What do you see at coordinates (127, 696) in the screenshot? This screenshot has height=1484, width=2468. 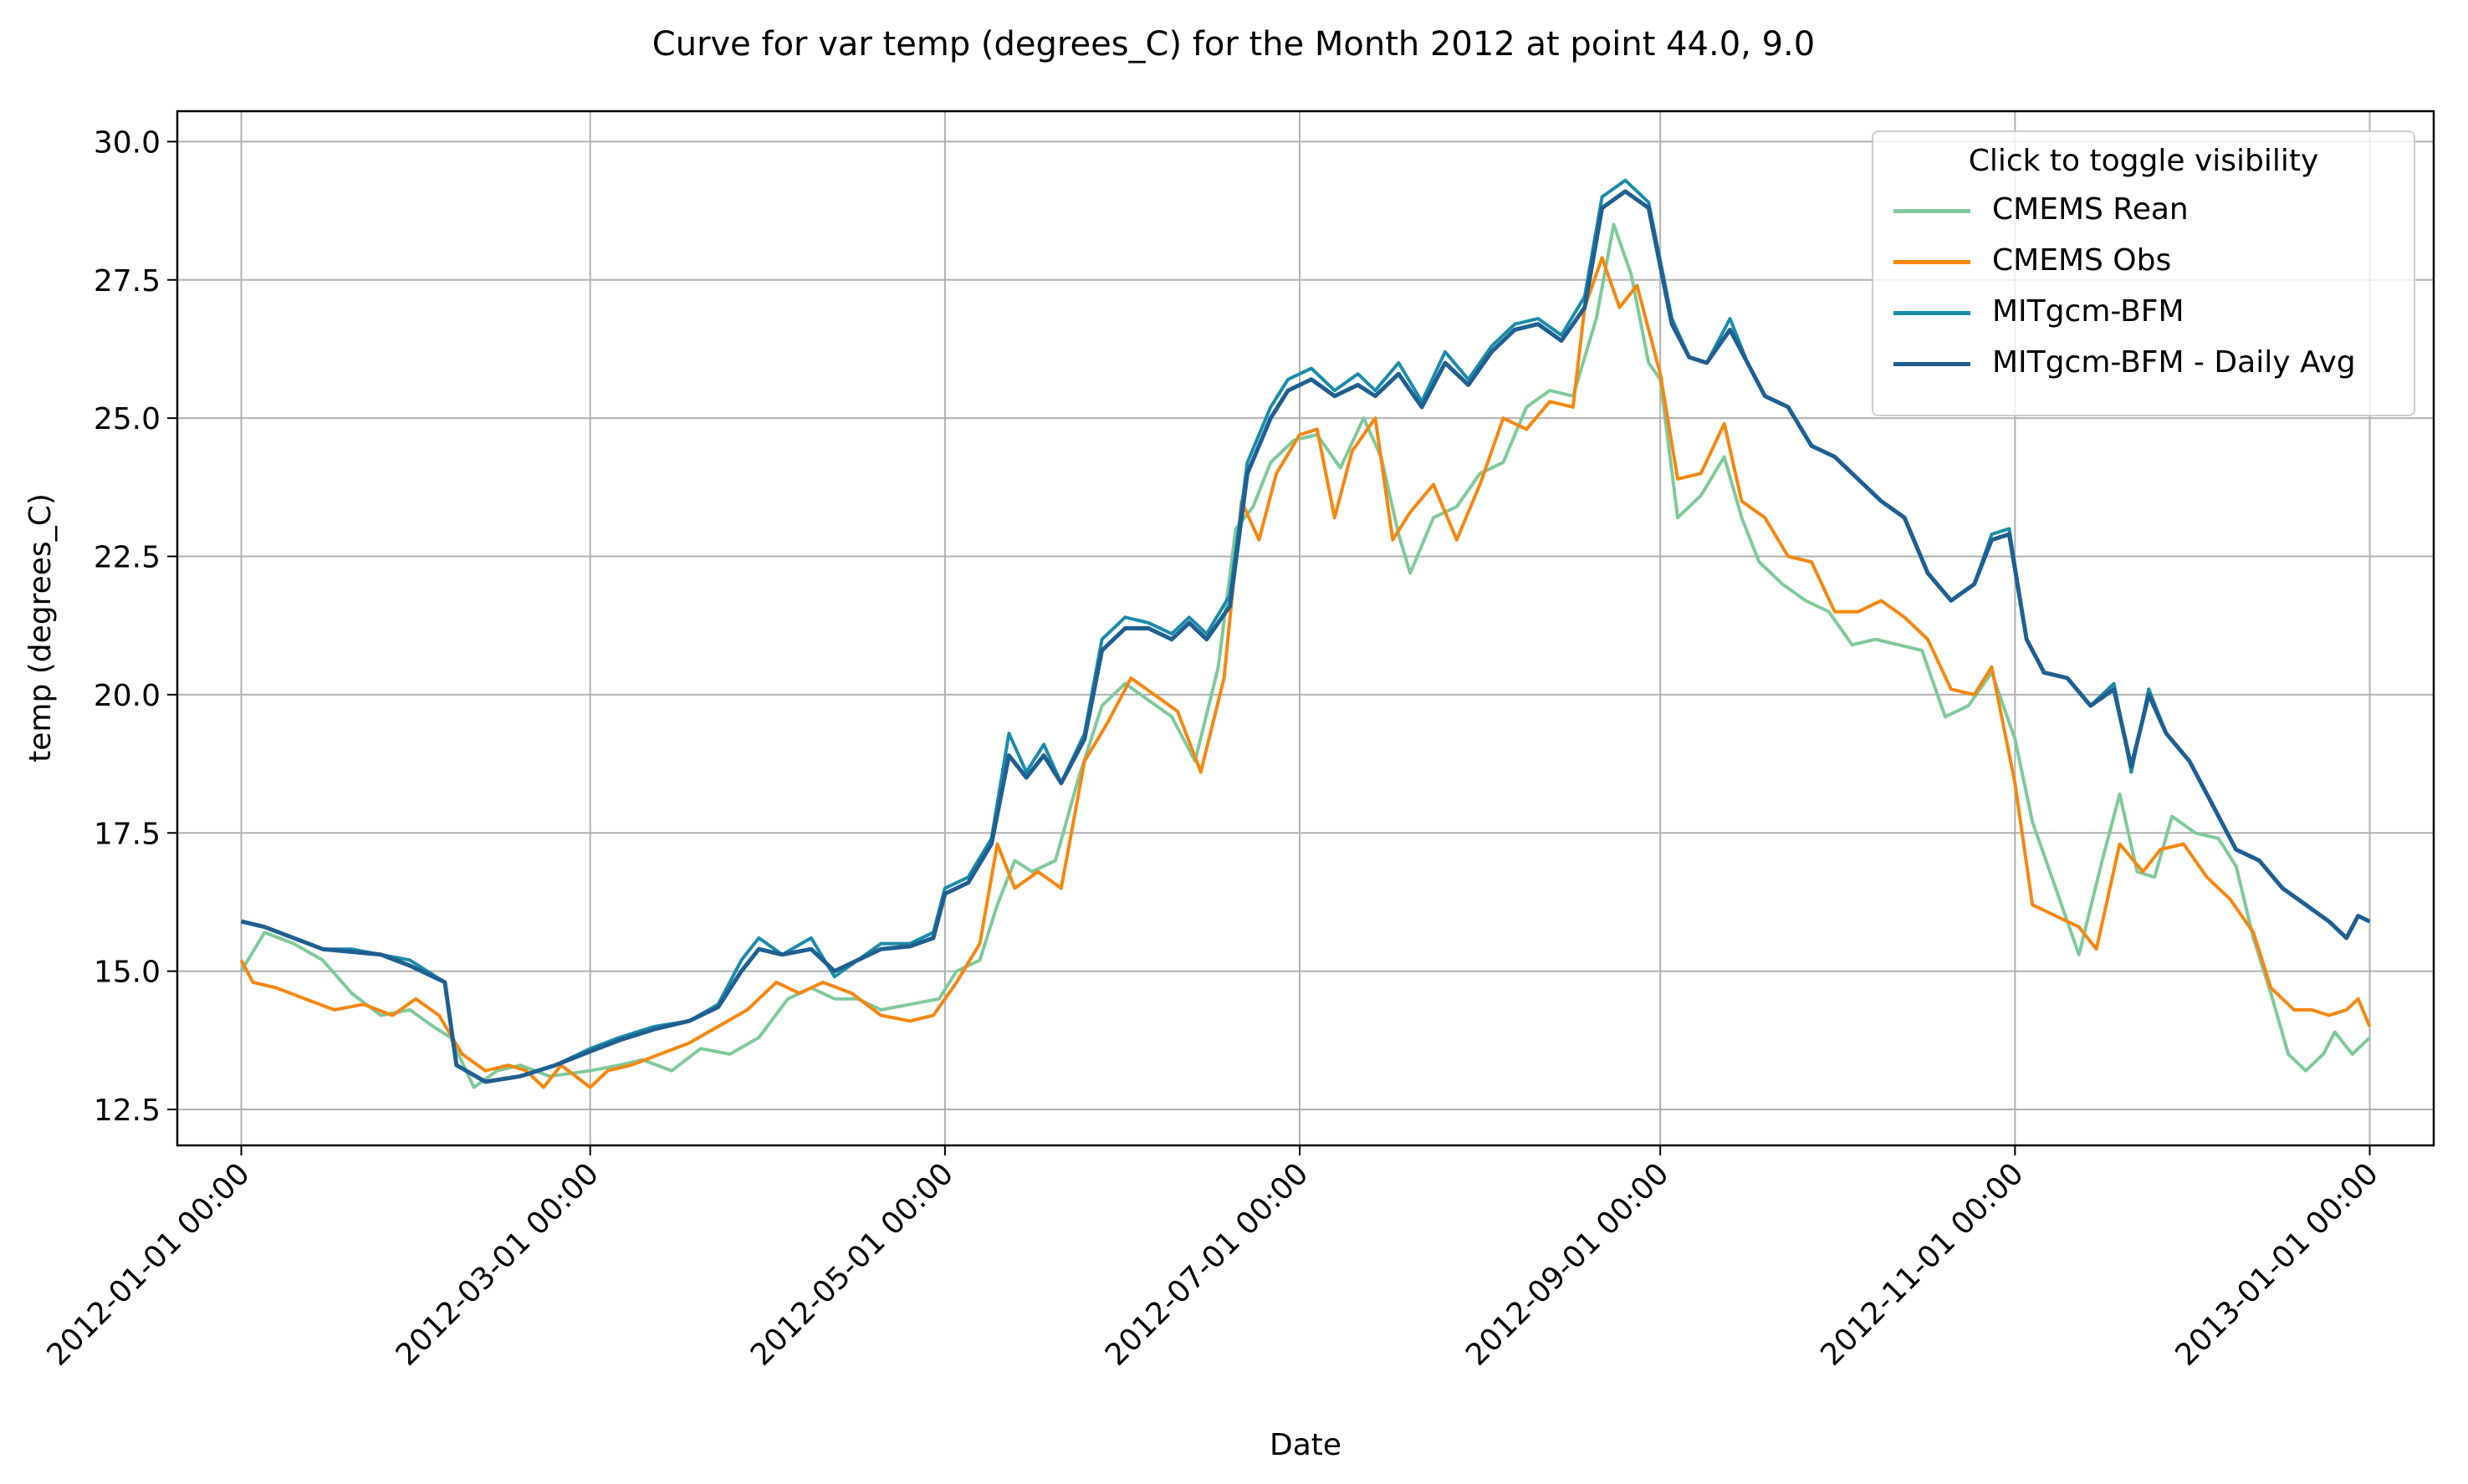 I see `y-tick-label: 20.0` at bounding box center [127, 696].